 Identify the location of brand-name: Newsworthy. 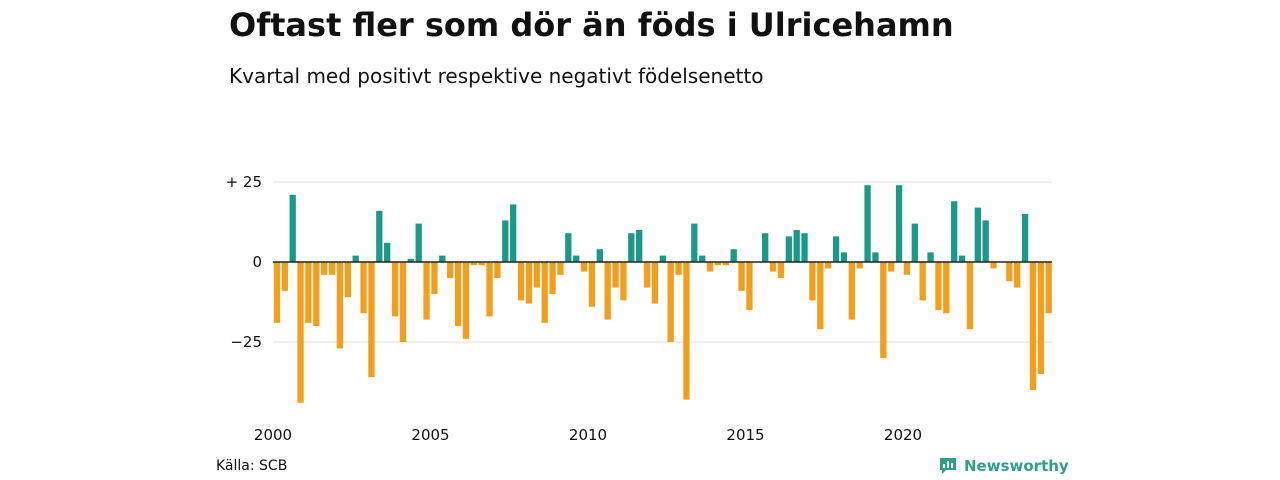
(1016, 466).